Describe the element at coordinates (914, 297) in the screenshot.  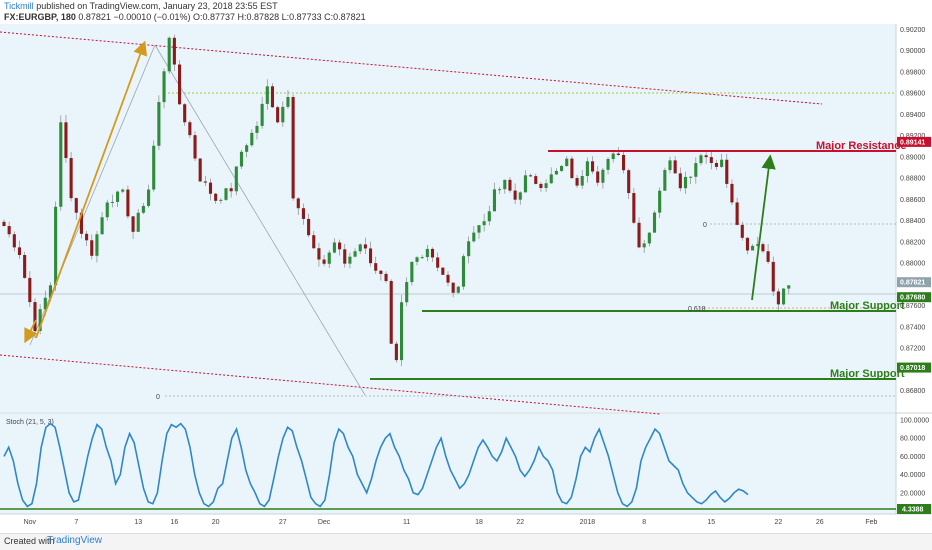
I see `price-badge-bg` at that location.